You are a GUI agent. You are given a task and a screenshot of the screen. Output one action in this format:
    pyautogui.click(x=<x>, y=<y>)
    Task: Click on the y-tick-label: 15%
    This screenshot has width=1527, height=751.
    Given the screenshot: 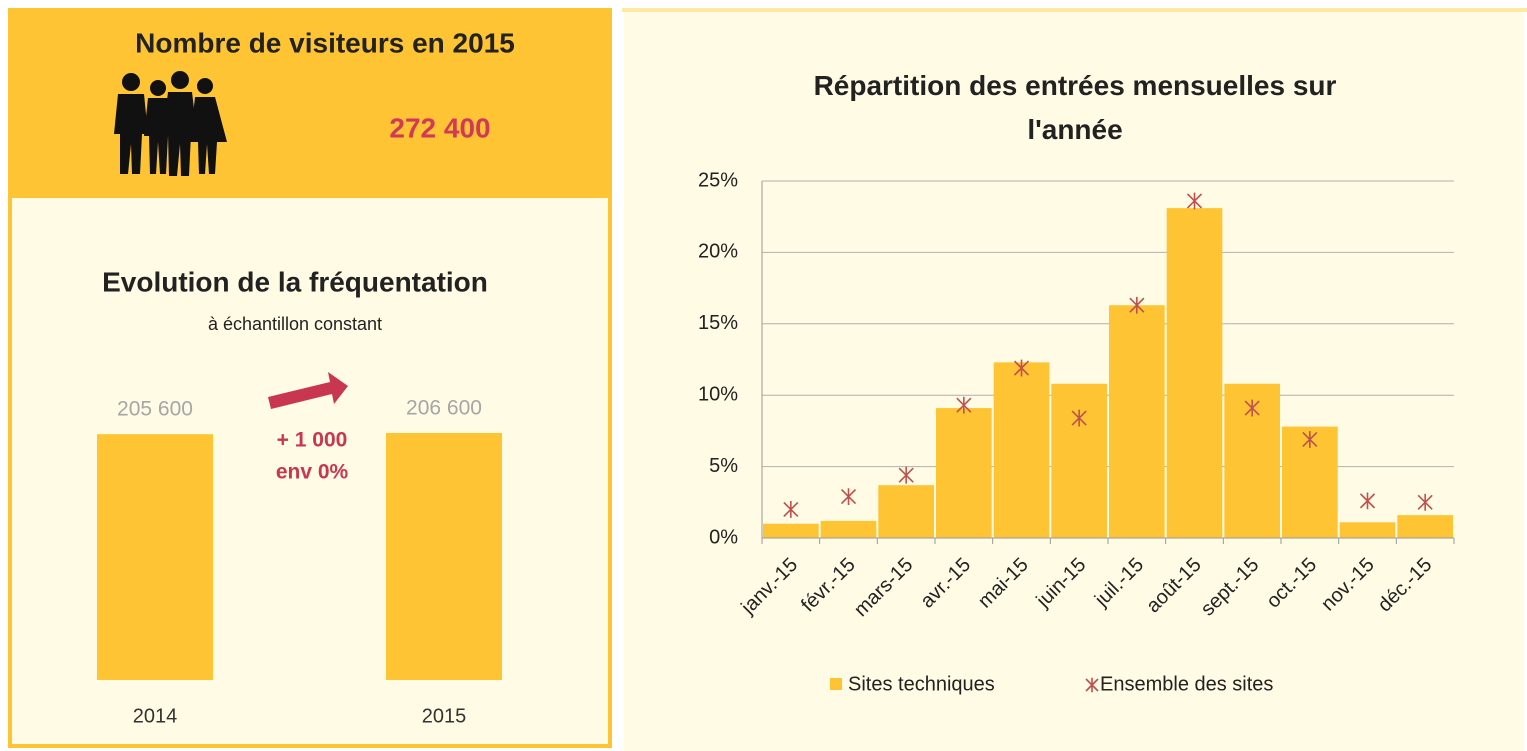 What is the action you would take?
    pyautogui.click(x=718, y=323)
    